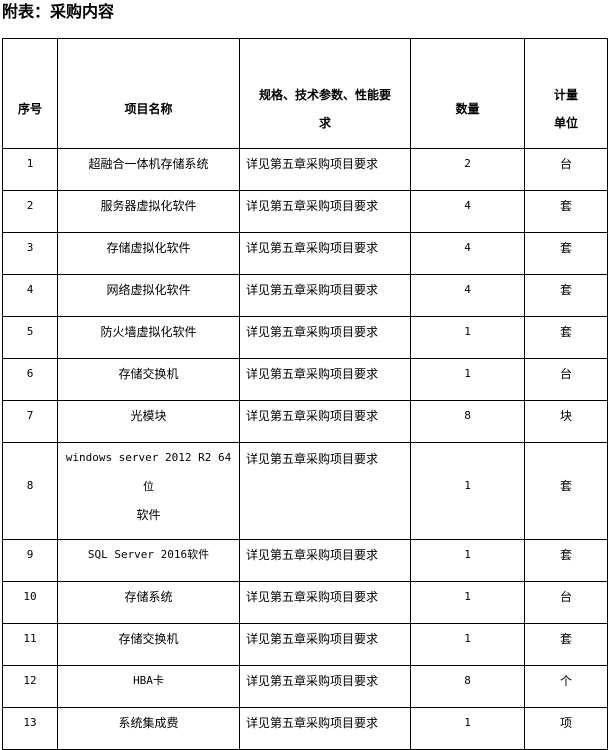  What do you see at coordinates (148, 472) in the screenshot?
I see `cell-name-line1: windows server 2012 R2 64位` at bounding box center [148, 472].